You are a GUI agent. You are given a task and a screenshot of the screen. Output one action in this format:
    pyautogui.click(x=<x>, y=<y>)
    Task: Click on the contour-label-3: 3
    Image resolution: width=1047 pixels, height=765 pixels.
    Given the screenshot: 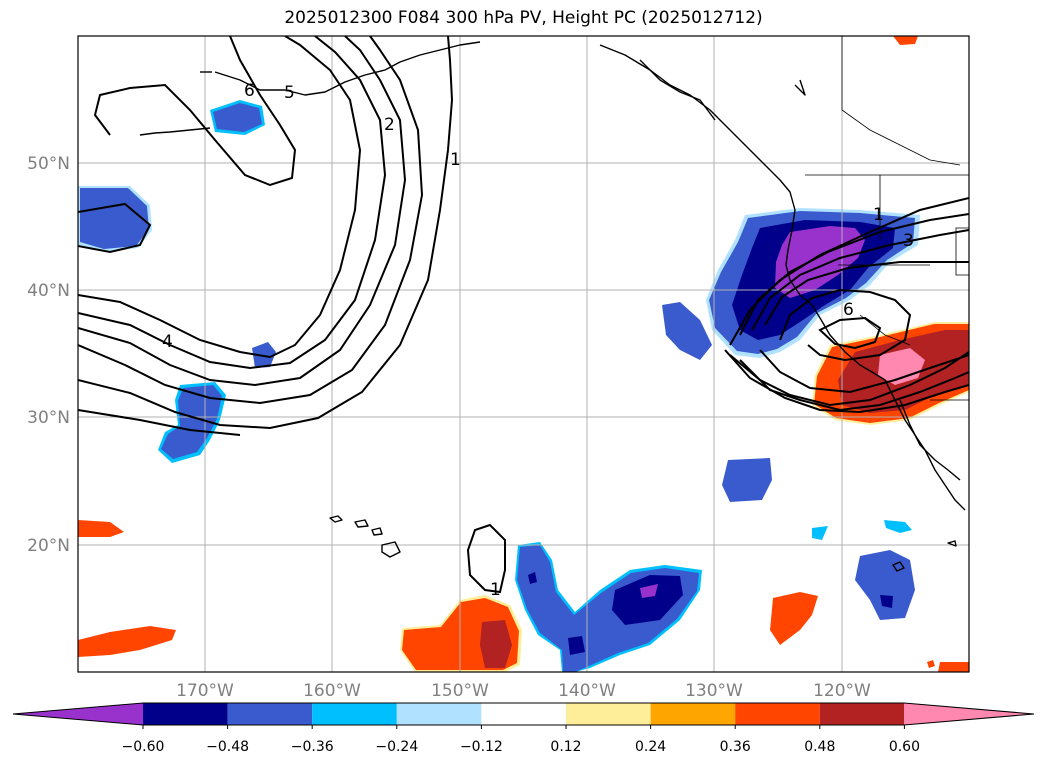 What is the action you would take?
    pyautogui.click(x=908, y=241)
    